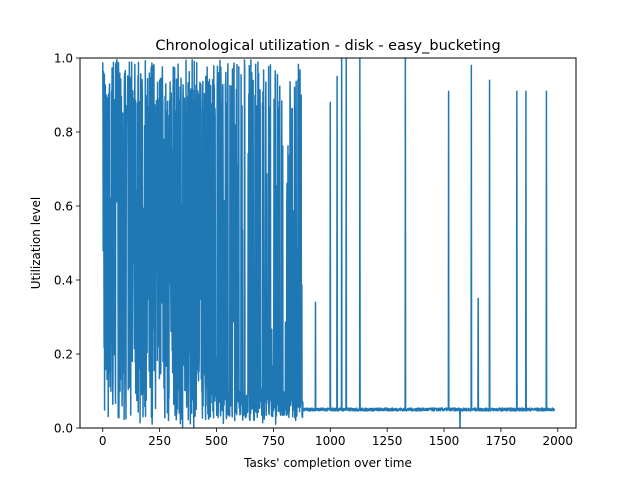 This screenshot has height=480, width=640. I want to click on x-axis: 0 250 500 750 1000 1250 1500 1750 2000, so click(336, 438).